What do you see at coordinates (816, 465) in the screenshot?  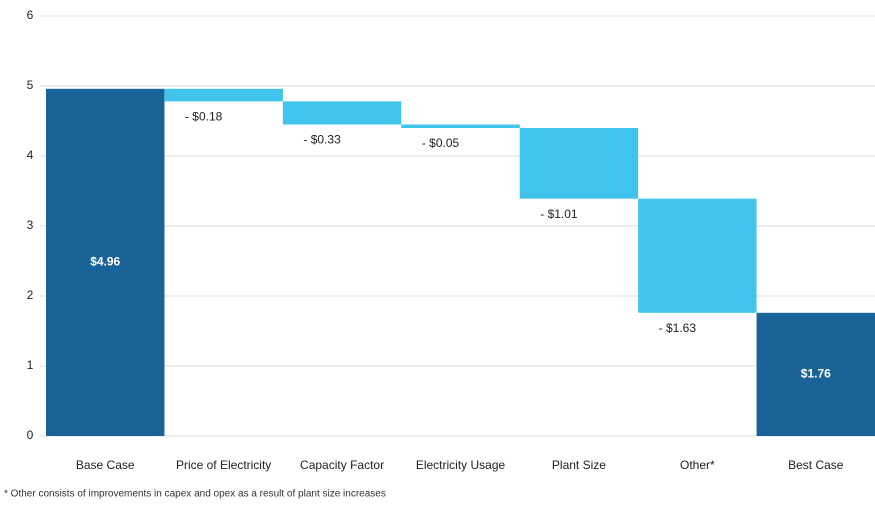 I see `x-tick-label: Best Case` at bounding box center [816, 465].